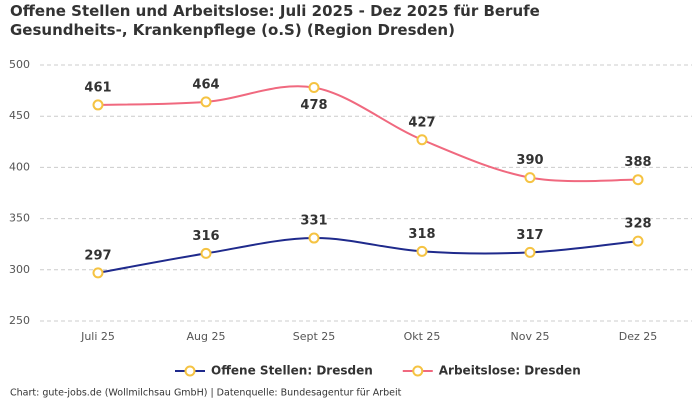  What do you see at coordinates (313, 105) in the screenshot?
I see `data-label: 478` at bounding box center [313, 105].